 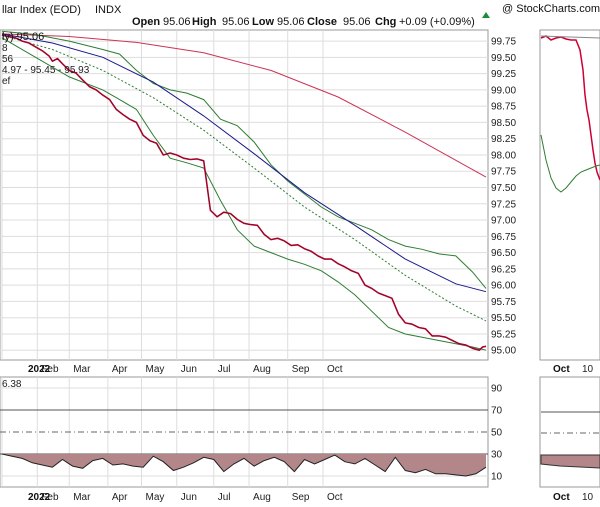 I want to click on legend-sma200: 56, so click(x=8, y=59).